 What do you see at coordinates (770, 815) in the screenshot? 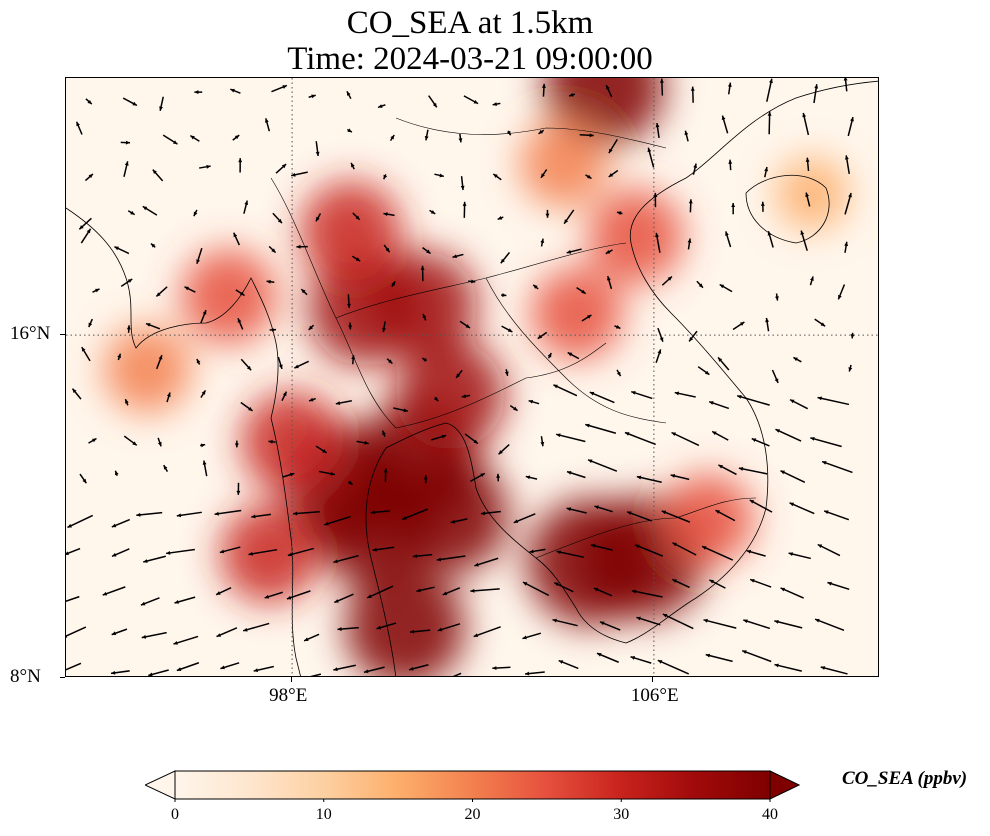
I see `colorbar-tick-label: 40` at bounding box center [770, 815].